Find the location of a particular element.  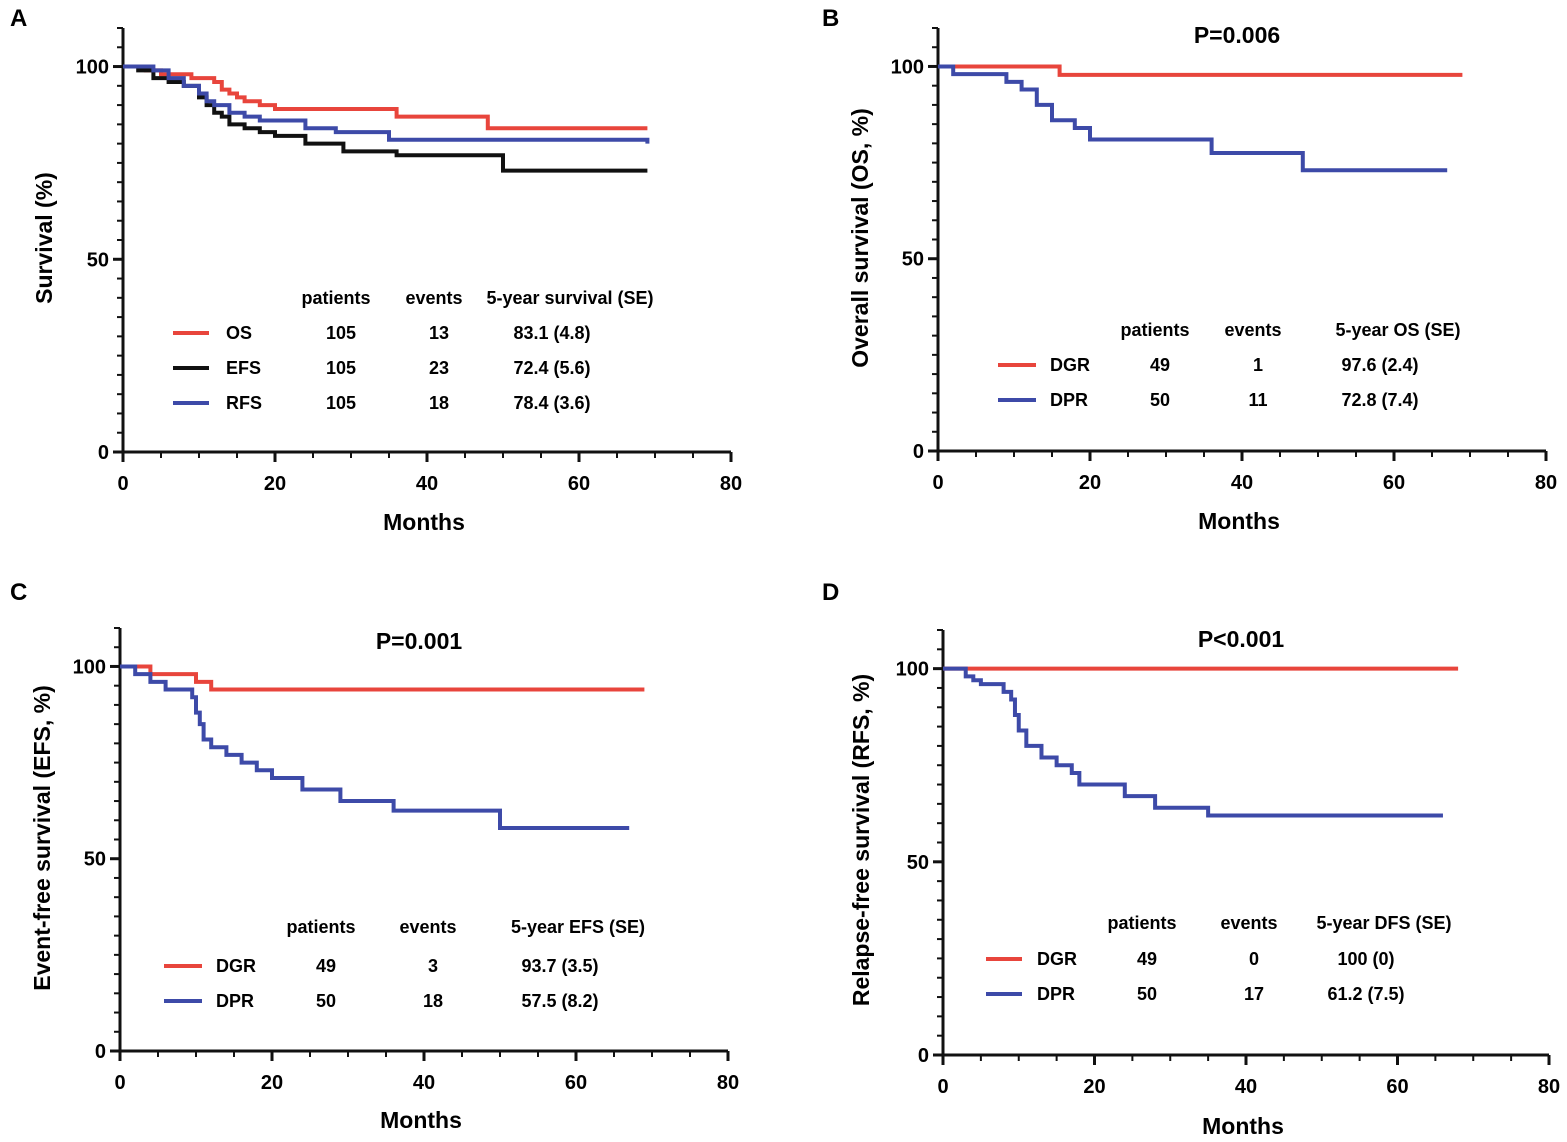

legend-row-dgr: DGR 49 0 100 (0) is located at coordinates (1190, 959).